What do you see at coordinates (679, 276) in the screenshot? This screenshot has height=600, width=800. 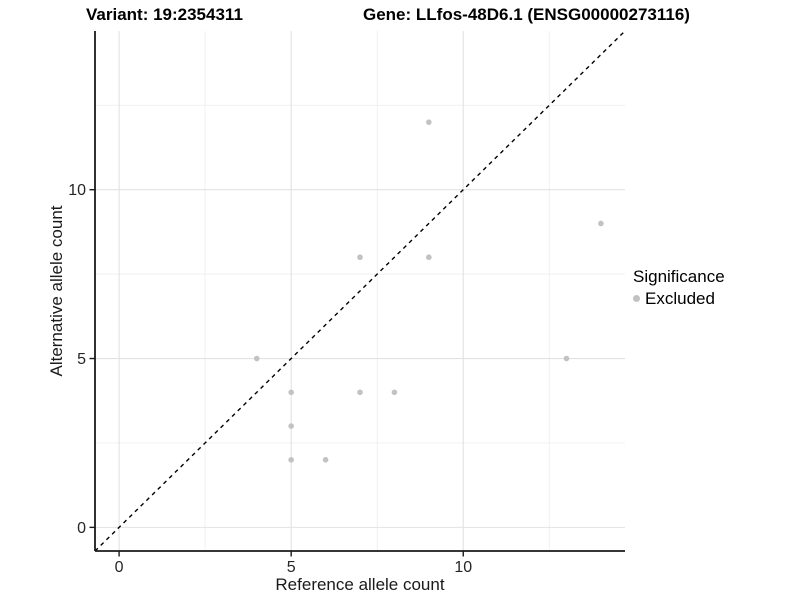 I see `legend-title: Significance` at bounding box center [679, 276].